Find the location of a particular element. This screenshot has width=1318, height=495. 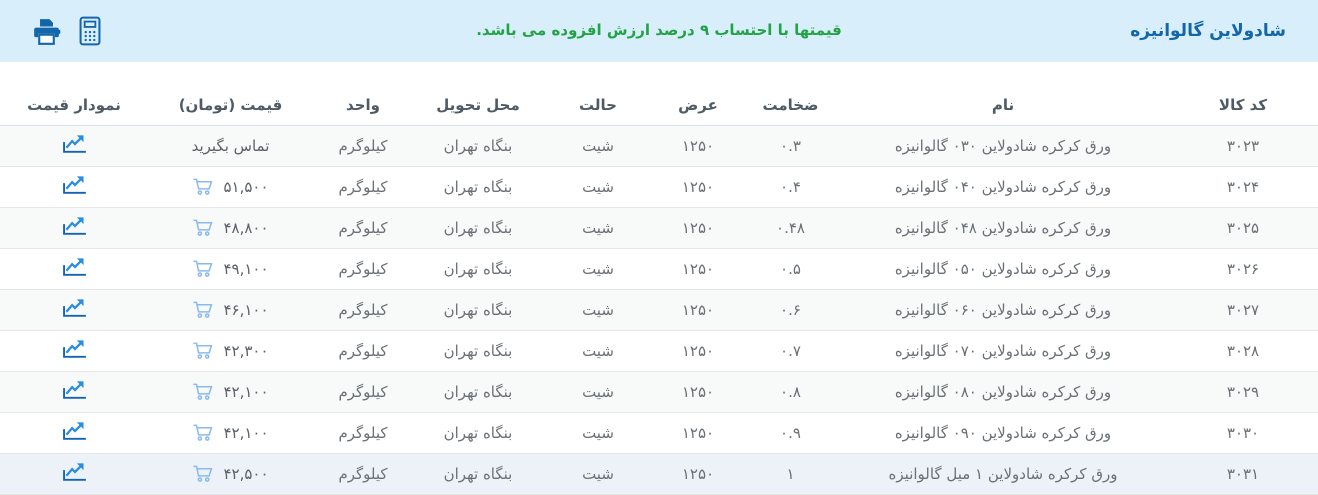

price-value: ۴۲,۳۰۰ is located at coordinates (246, 350).